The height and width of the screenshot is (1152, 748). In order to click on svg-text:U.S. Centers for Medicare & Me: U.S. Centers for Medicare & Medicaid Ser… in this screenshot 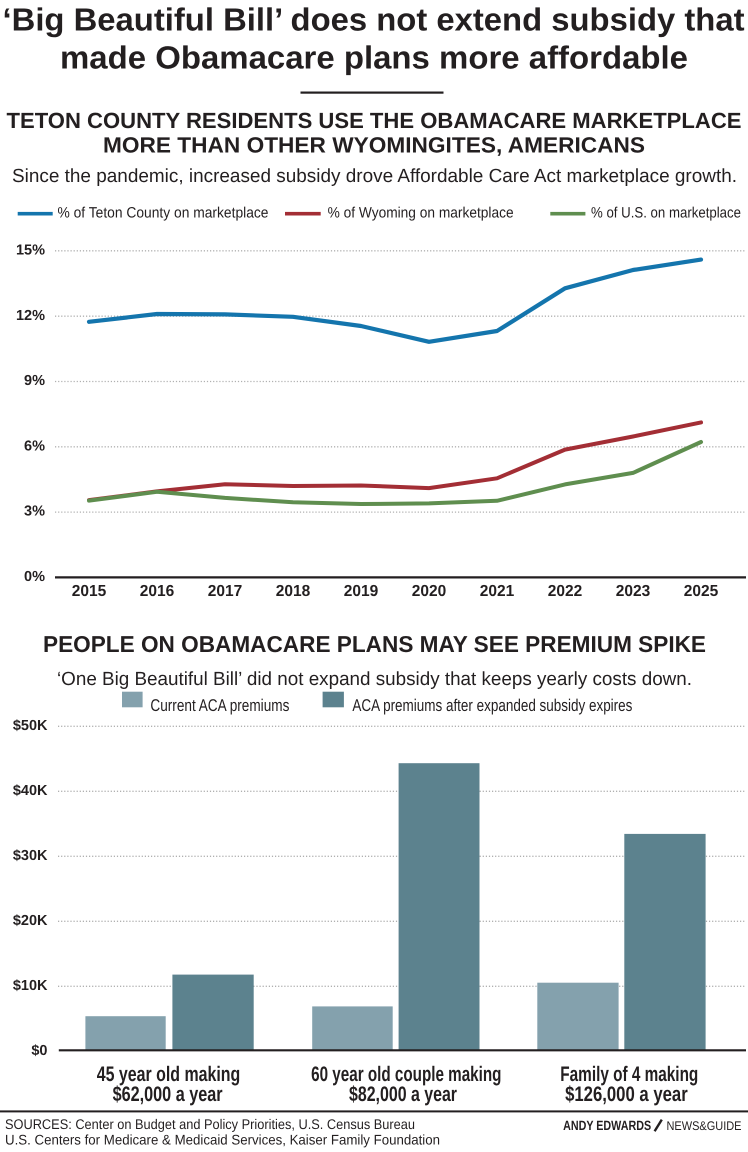, I will do `click(222, 1139)`.